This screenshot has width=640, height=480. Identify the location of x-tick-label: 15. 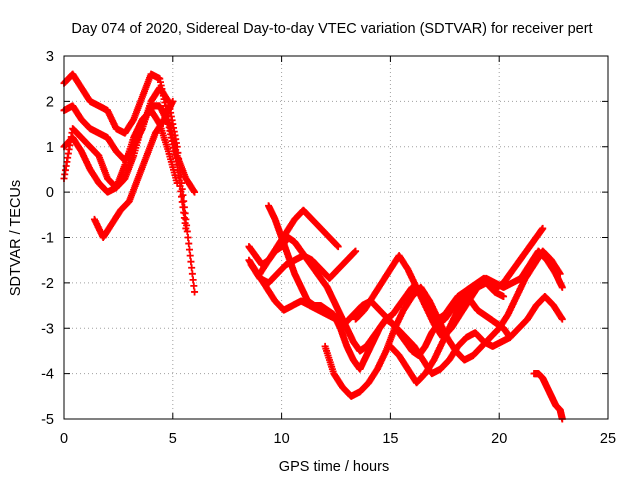
(390, 439).